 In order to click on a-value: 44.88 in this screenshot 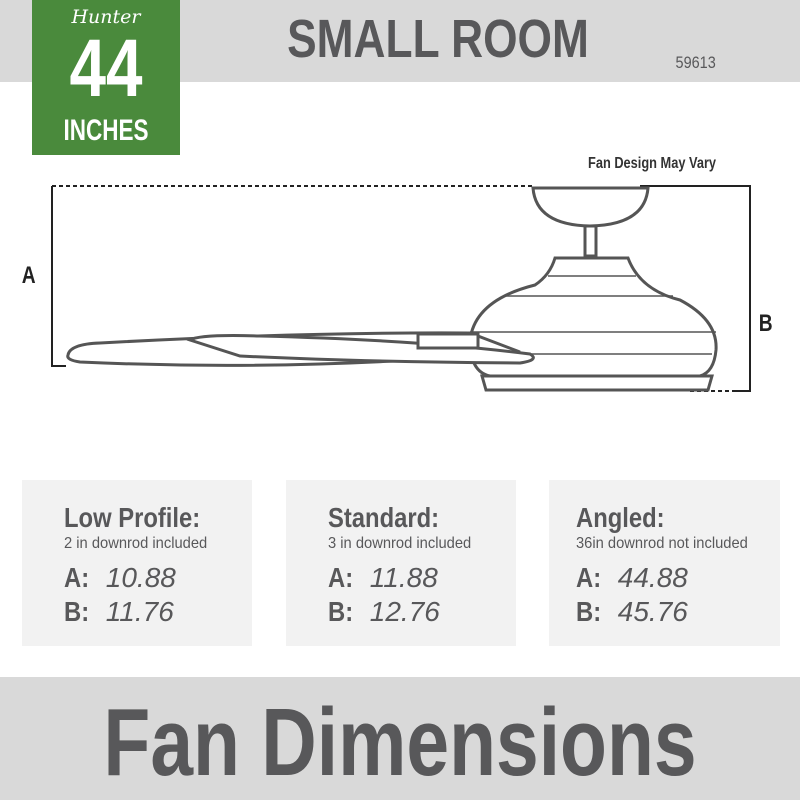, I will do `click(652, 577)`.